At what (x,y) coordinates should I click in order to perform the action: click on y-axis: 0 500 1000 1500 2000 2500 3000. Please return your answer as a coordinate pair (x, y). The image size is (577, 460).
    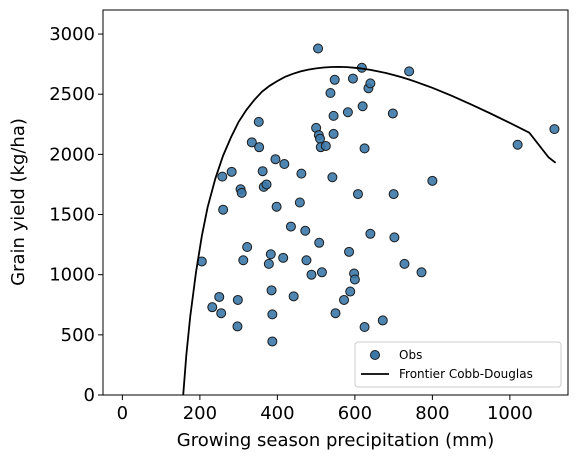
    Looking at the image, I should click on (76, 215).